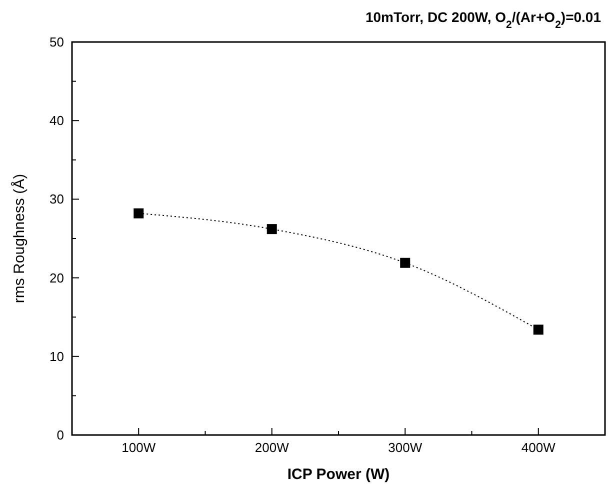 The height and width of the screenshot is (489, 613). Describe the element at coordinates (57, 120) in the screenshot. I see `y-tick-label: 40` at that location.